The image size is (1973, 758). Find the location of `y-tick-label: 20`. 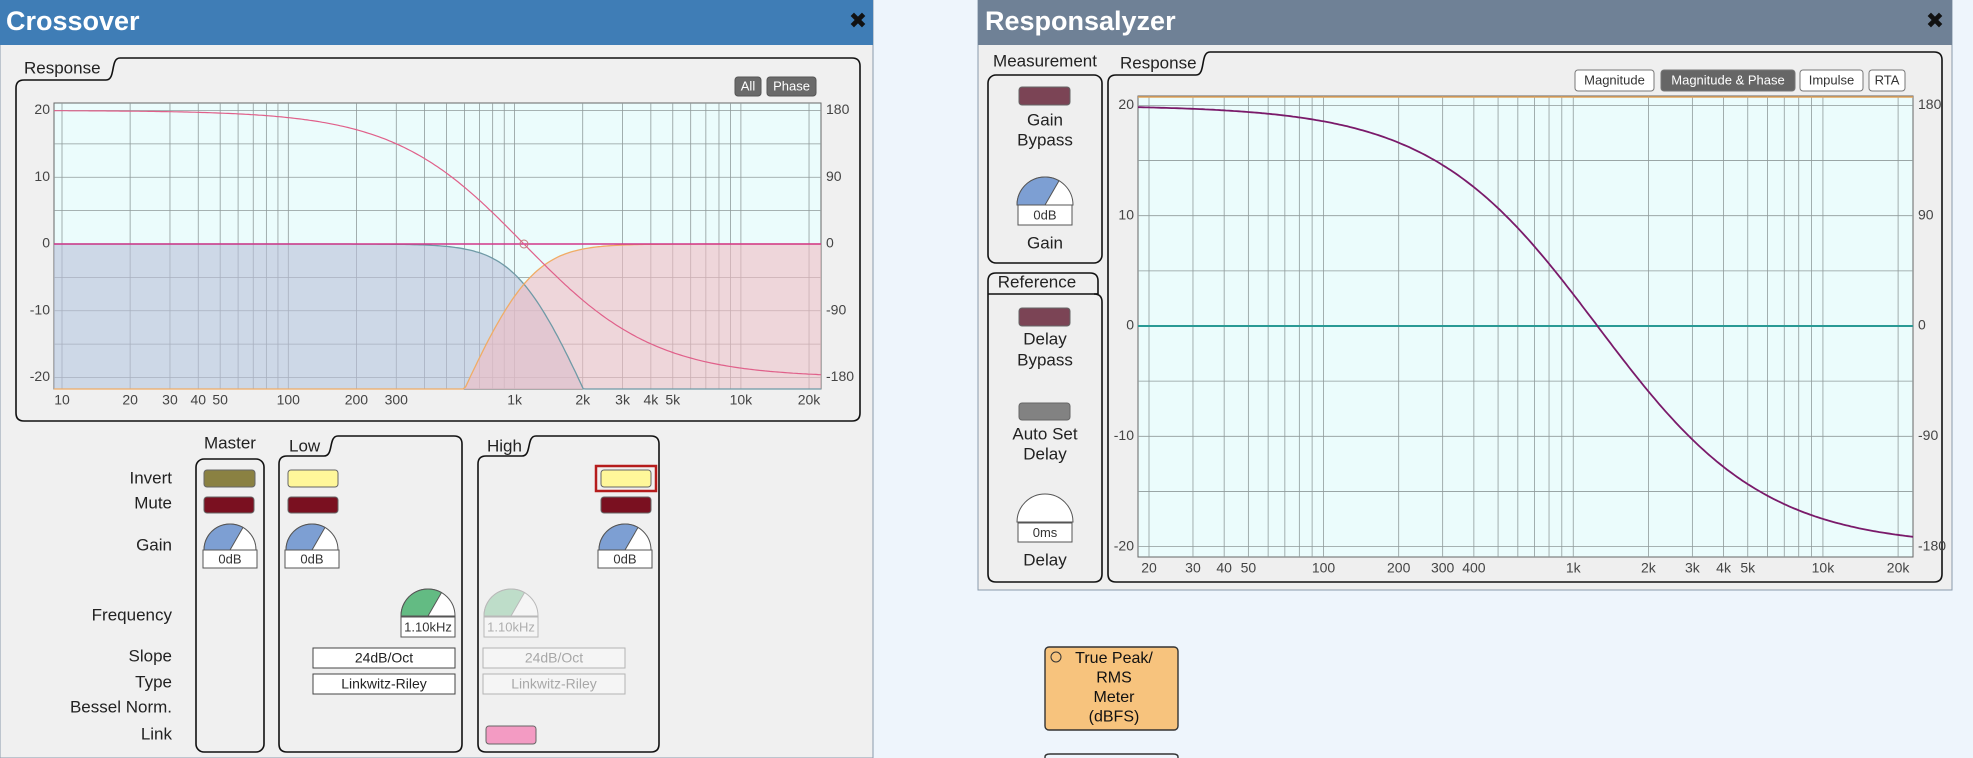

y-tick-label: 20 is located at coordinates (1126, 104).